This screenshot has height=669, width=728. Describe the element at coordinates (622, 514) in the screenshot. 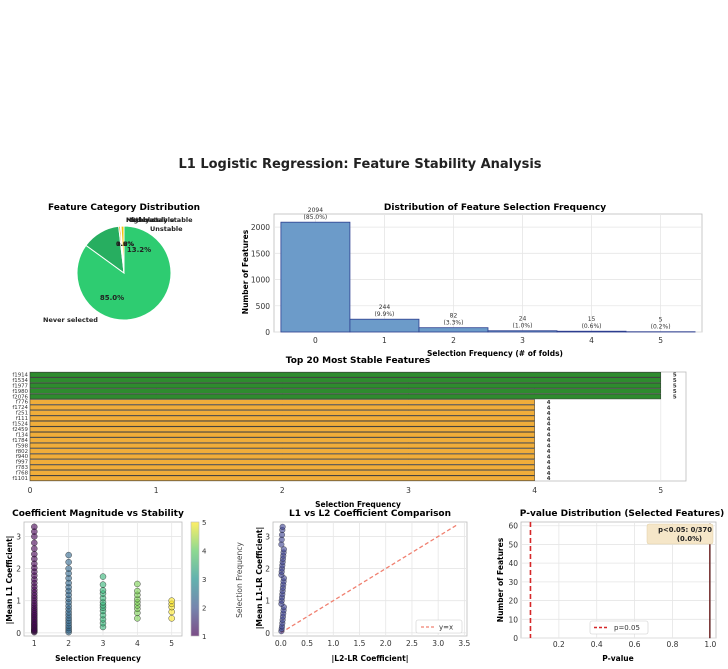

I see `pvalue-distribution-title: P-value Distribution (Selected Features)` at that location.